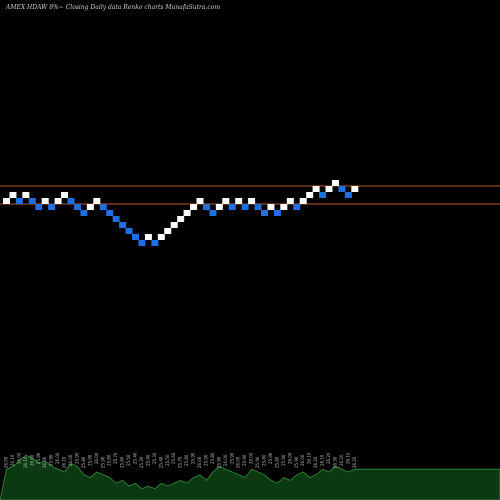 Image resolution: width=500 pixels, height=500 pixels. Describe the element at coordinates (181, 213) in the screenshot. I see `renko-bricks` at that location.